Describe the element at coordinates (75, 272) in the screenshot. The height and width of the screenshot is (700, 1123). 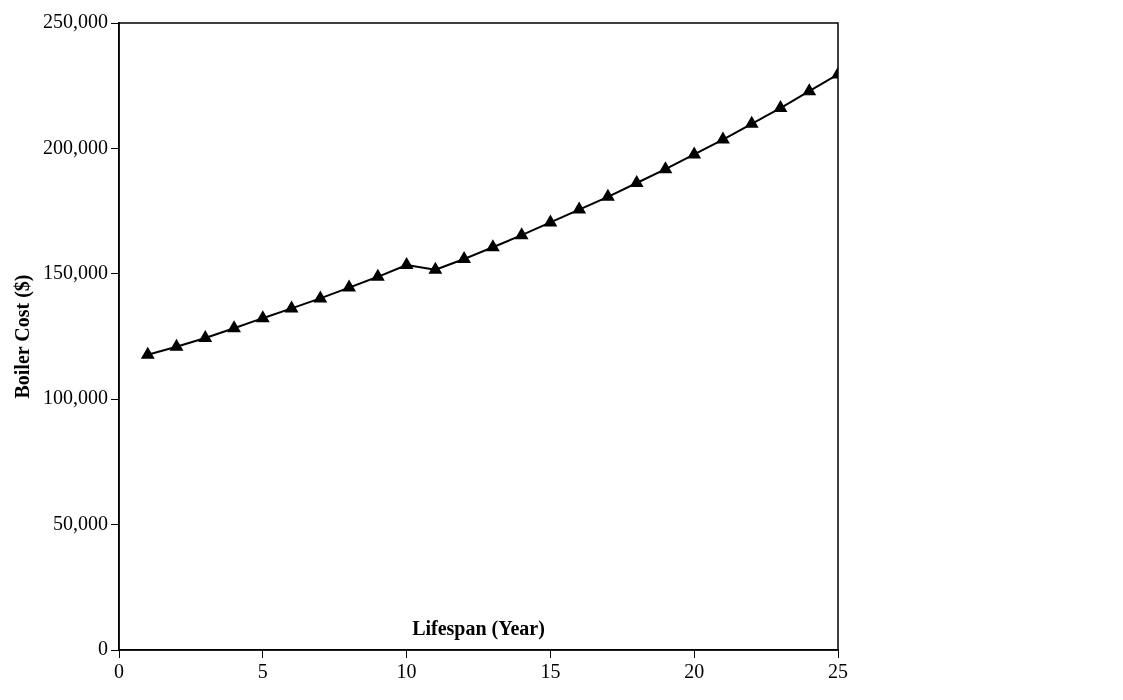
I see `y-tick-label: 150,000` at that location.